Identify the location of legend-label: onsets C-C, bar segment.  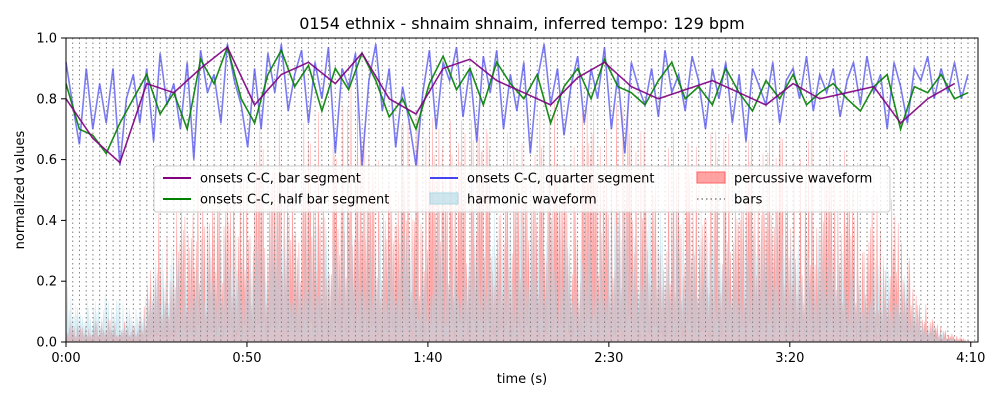
(280, 179).